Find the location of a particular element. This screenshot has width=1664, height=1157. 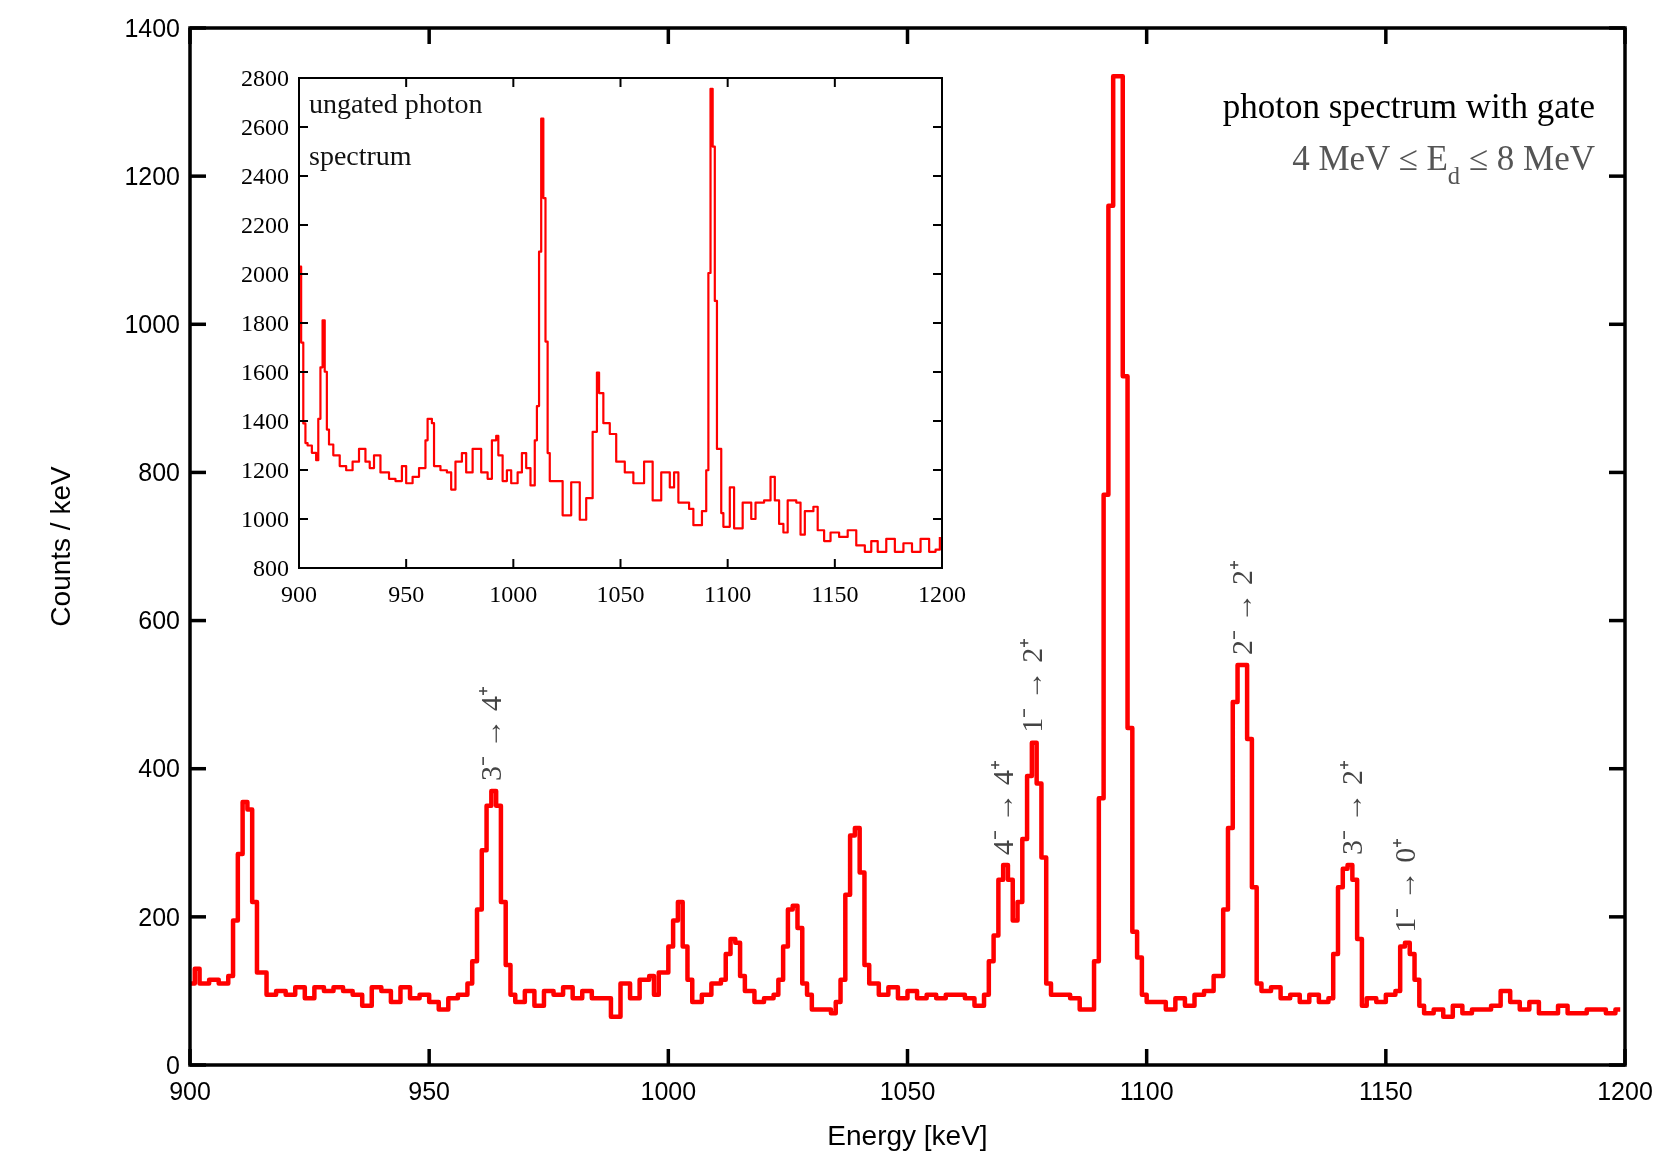

y-tick-label: 2000 is located at coordinates (265, 274).